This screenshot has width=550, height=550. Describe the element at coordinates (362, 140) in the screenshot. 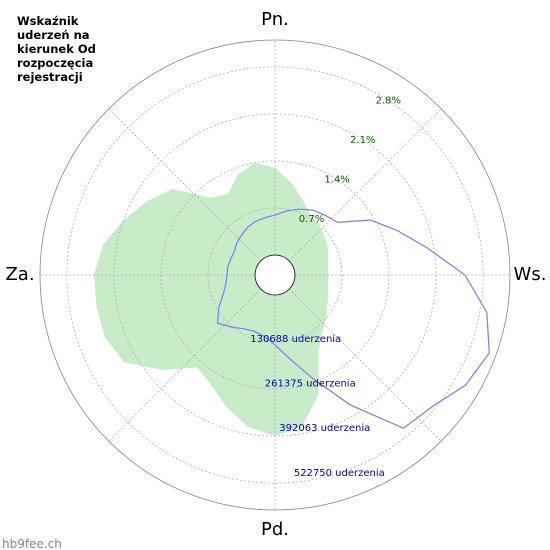

I see `r-tick-label: 2.1%` at that location.